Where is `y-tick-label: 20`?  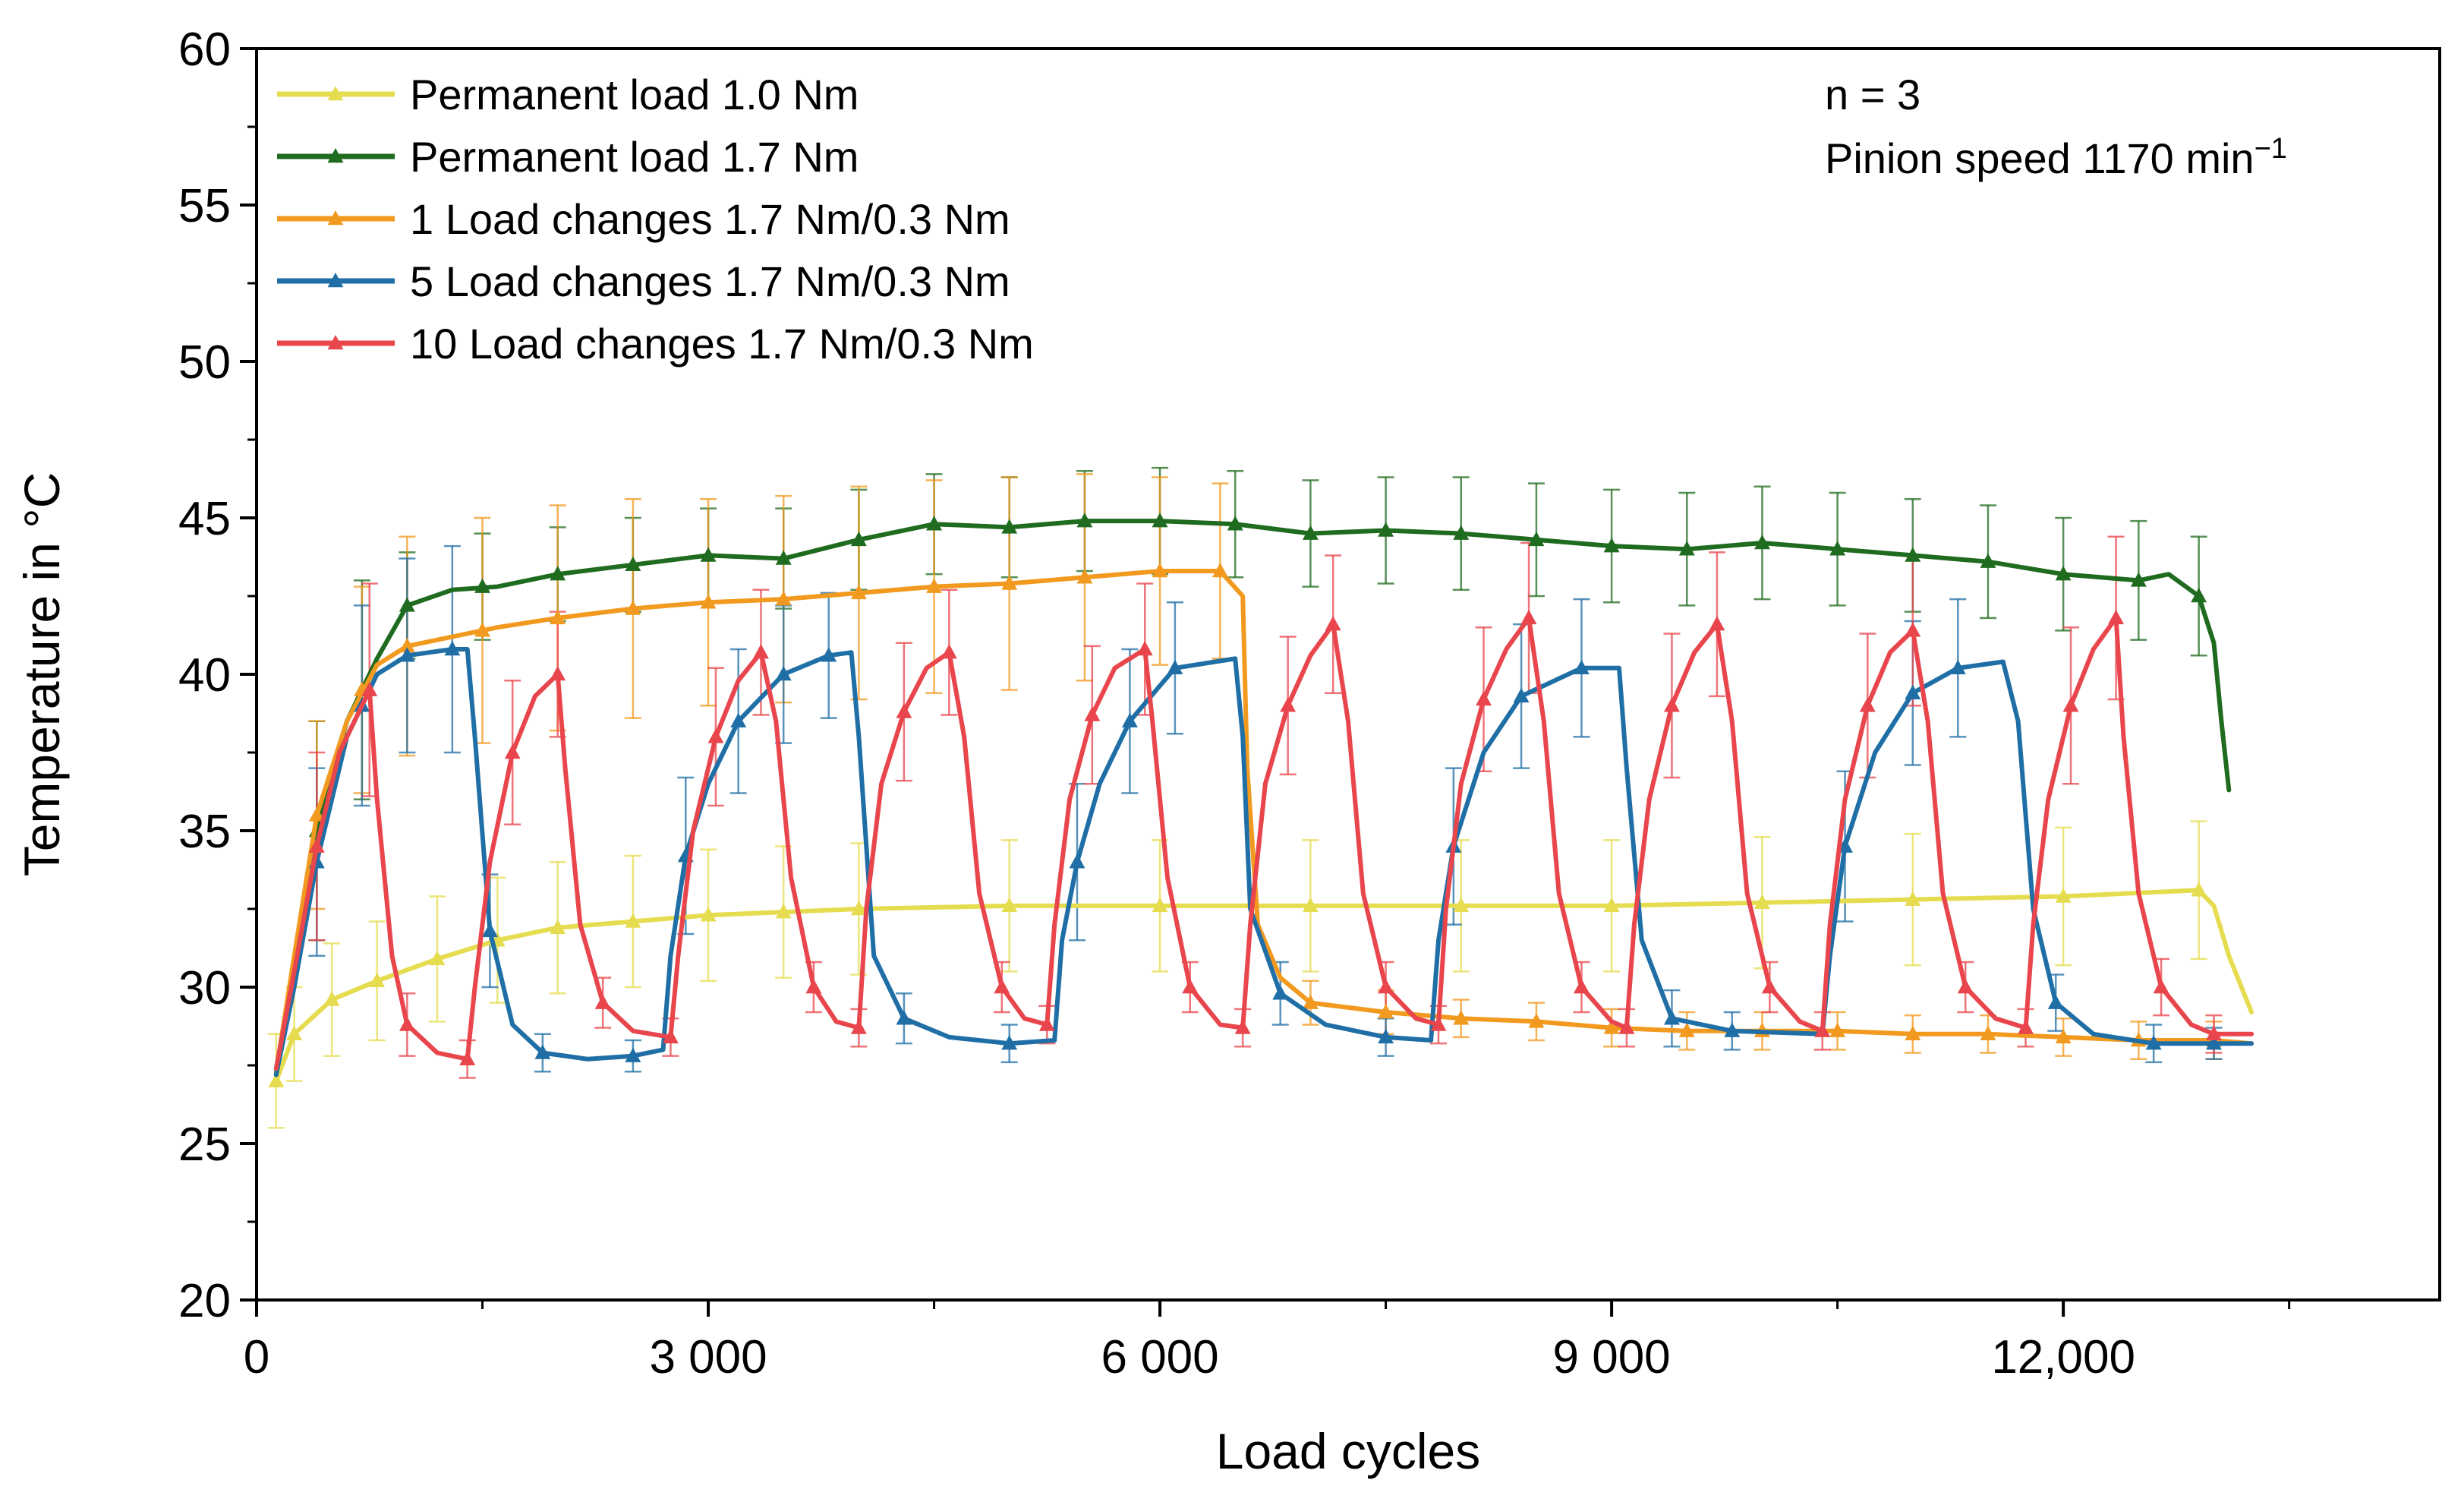 y-tick-label: 20 is located at coordinates (205, 1301).